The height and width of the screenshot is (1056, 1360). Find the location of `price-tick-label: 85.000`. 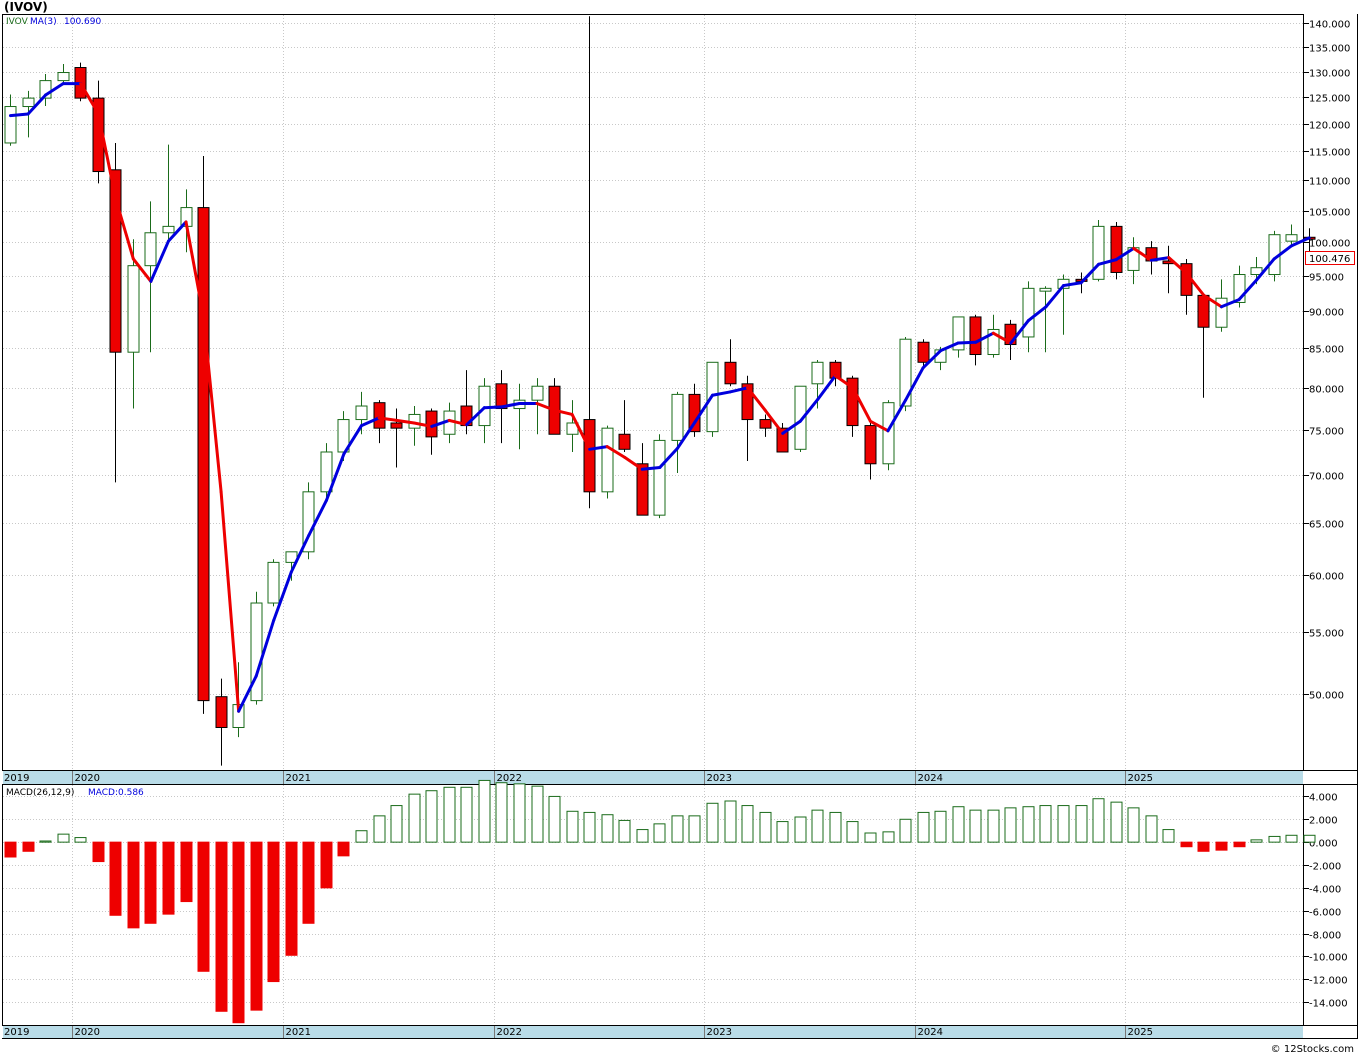

price-tick-label: 85.000 is located at coordinates (1326, 350).